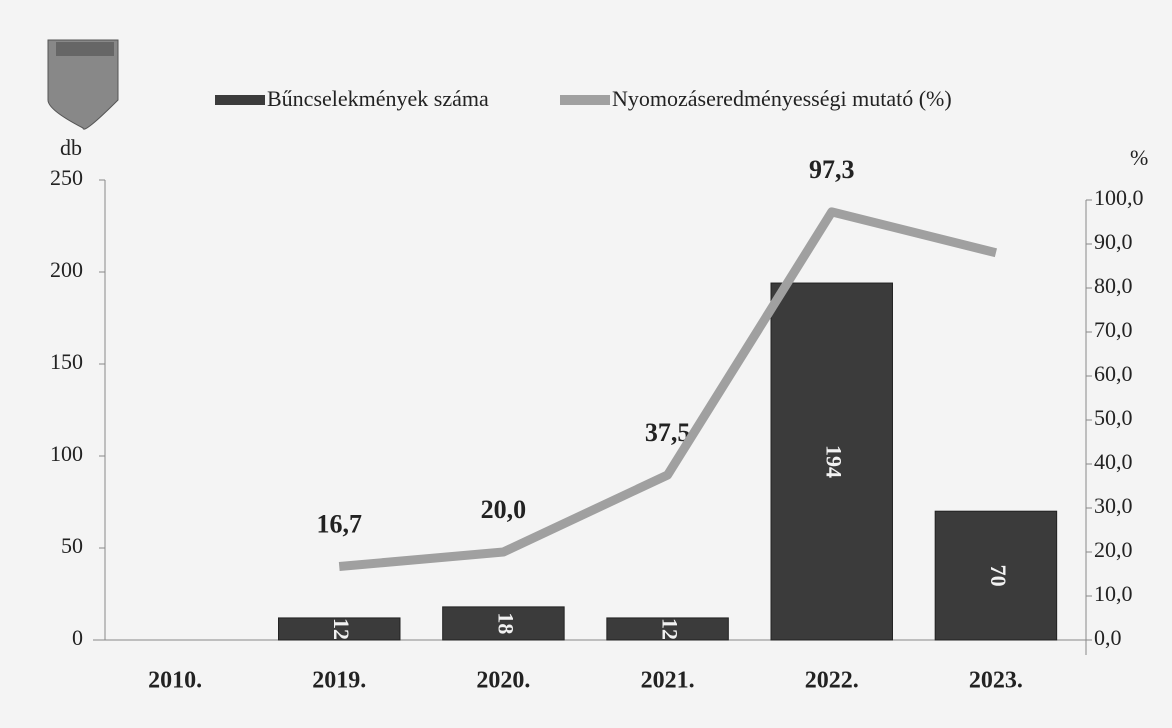  What do you see at coordinates (66, 453) in the screenshot?
I see `y-tick-label: 100` at bounding box center [66, 453].